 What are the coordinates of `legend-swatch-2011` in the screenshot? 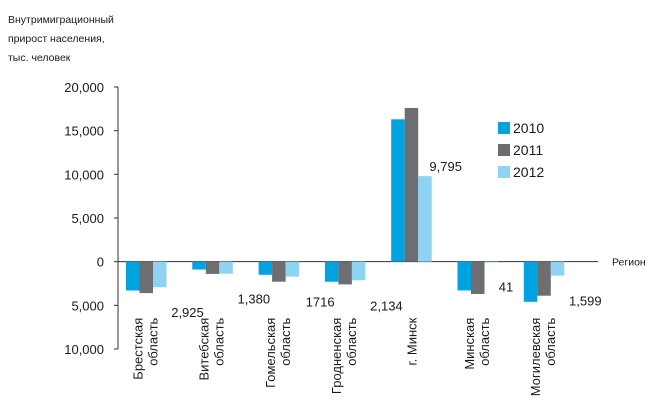 It's located at (504, 150).